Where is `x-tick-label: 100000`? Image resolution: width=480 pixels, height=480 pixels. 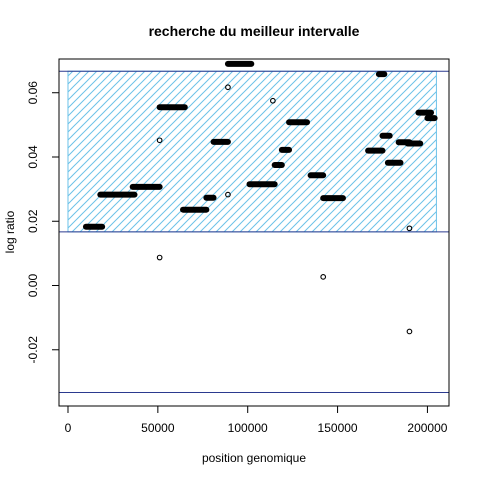 x-tick-label: 100000 is located at coordinates (248, 428).